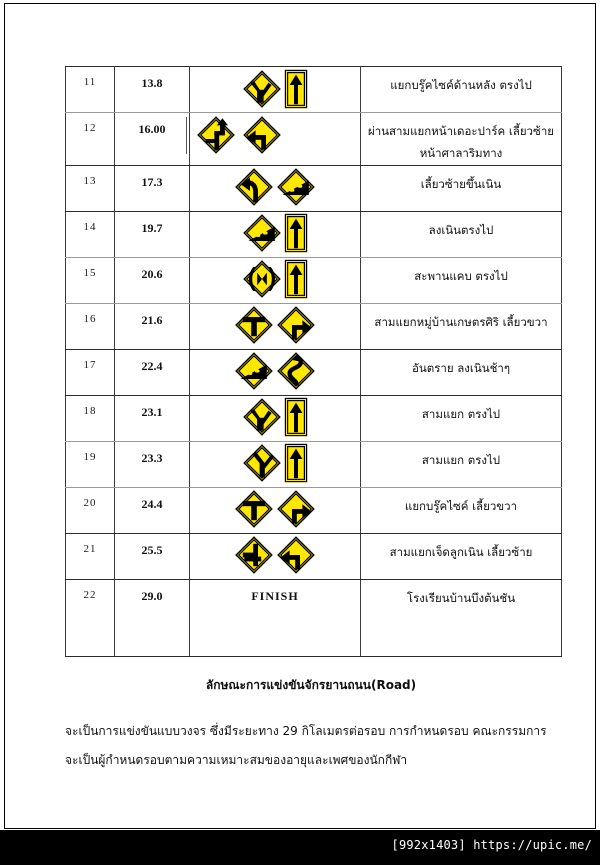 This screenshot has height=865, width=600. Describe the element at coordinates (262, 465) in the screenshot. I see `y-junction-left-branch-icon` at that location.